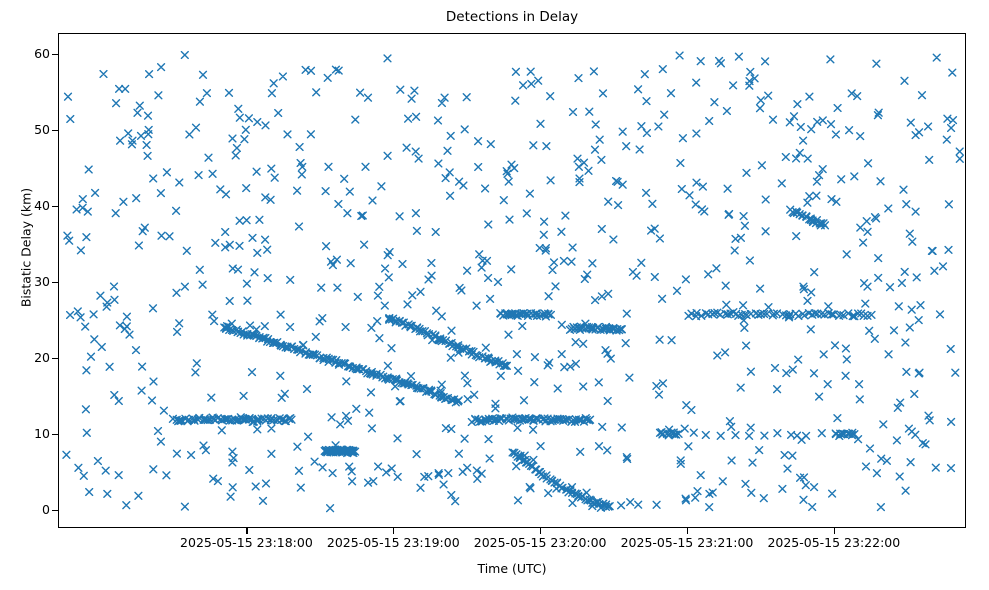 This screenshot has width=989, height=590. Describe the element at coordinates (25, 280) in the screenshot. I see `y-axis-tick-labels: 0 10 20 30 40 50 60` at that location.